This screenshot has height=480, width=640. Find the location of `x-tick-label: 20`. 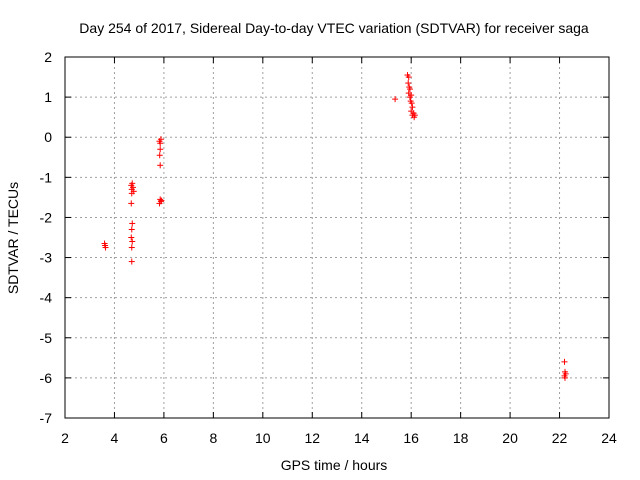

x-tick-label: 20 is located at coordinates (510, 438).